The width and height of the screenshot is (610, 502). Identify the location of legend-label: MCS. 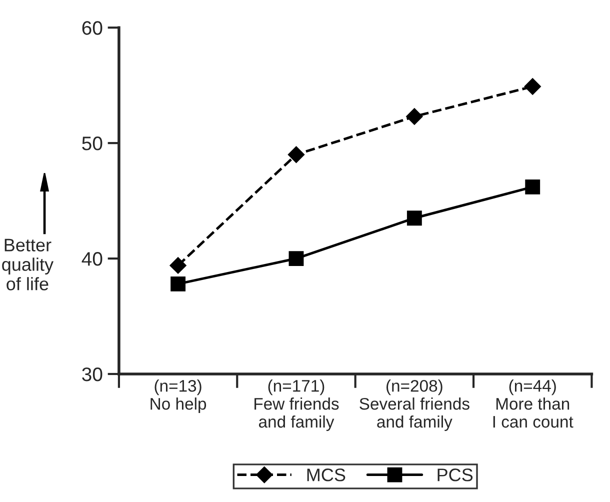
(326, 475).